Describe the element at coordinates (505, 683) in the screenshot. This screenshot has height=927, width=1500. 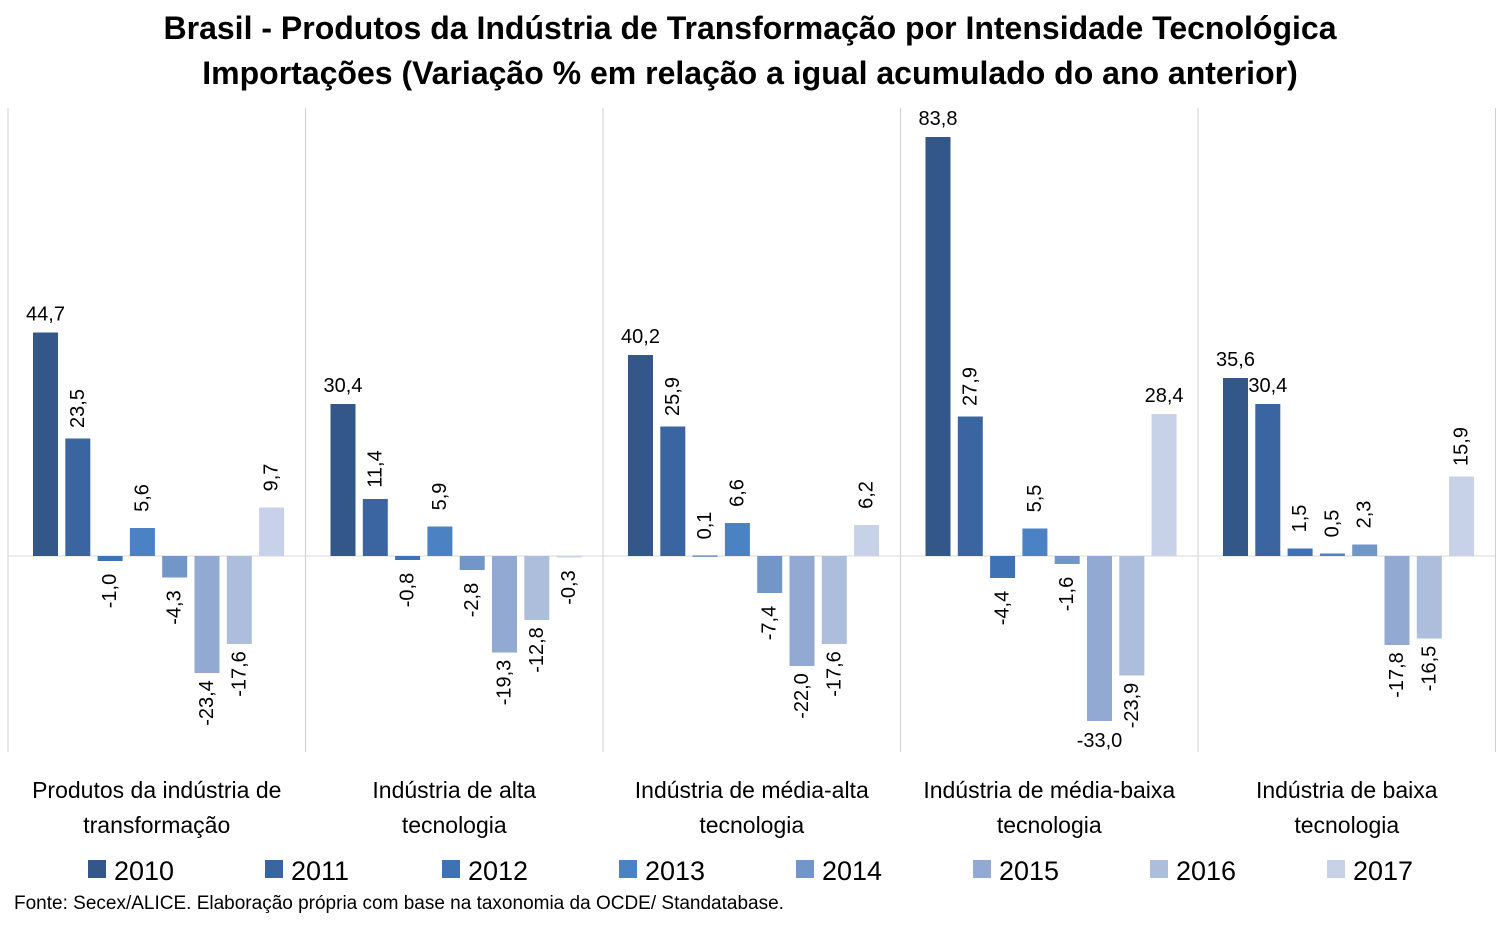
I see `data-label: -19,3` at that location.